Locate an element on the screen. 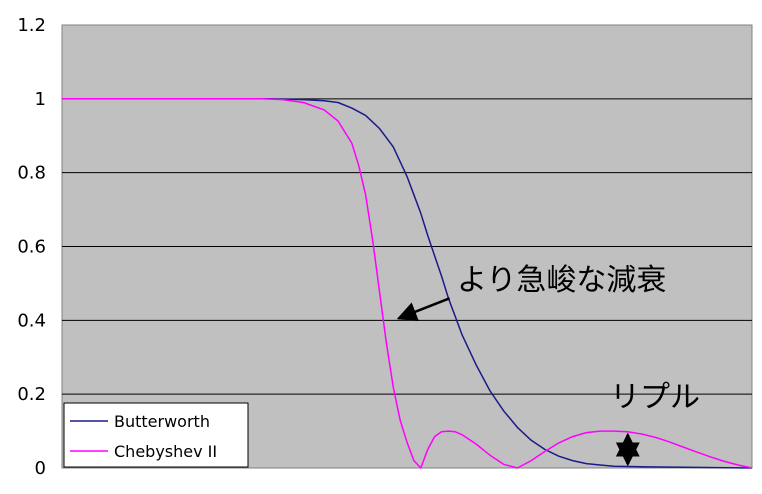 This screenshot has width=762, height=494. y-tick-label: 0.2 is located at coordinates (31, 394).